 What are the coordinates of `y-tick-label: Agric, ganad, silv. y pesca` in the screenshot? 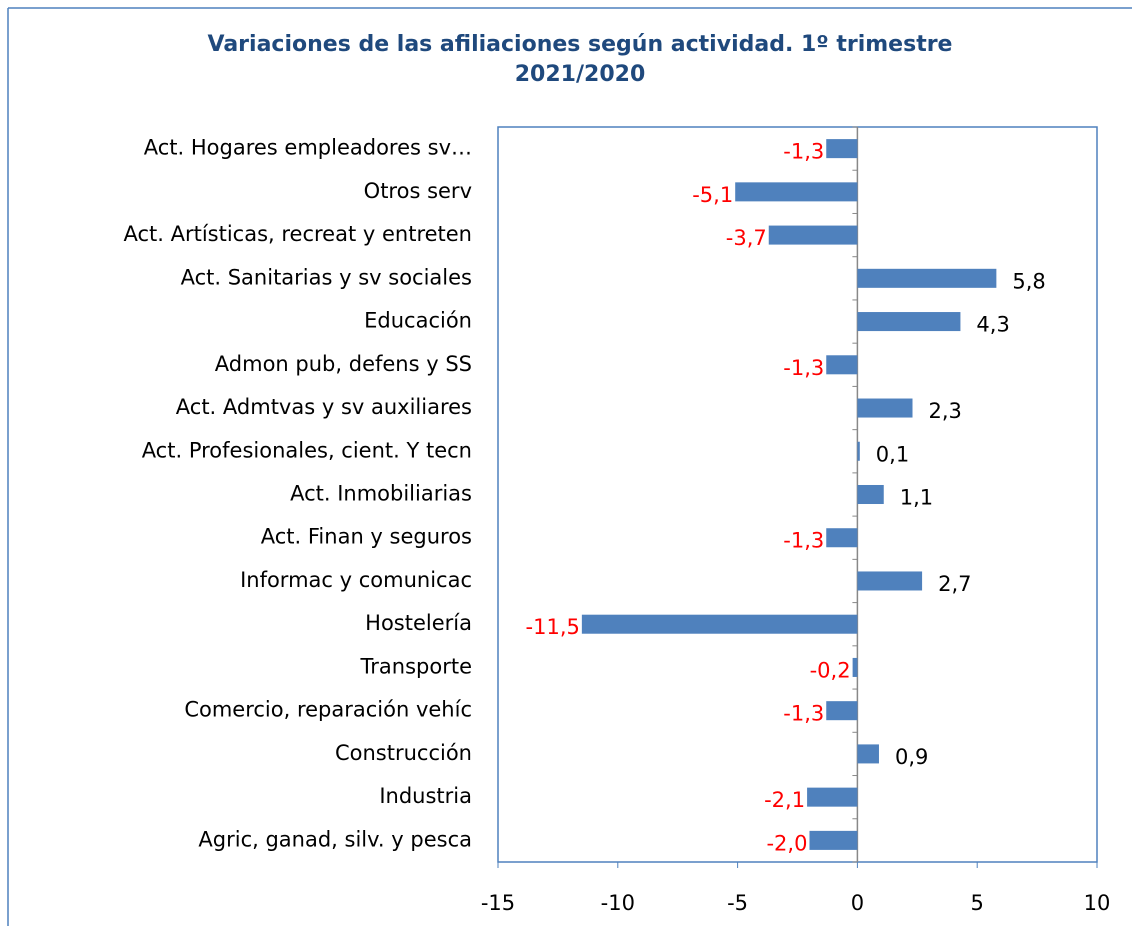 It's located at (335, 839).